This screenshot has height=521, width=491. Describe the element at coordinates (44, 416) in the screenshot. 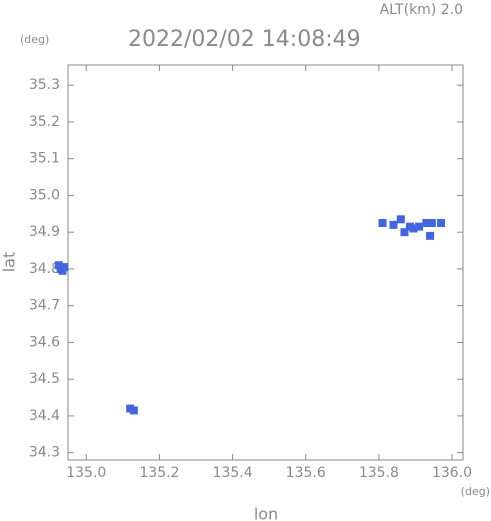

I see `y-tick-label: 34.4` at that location.